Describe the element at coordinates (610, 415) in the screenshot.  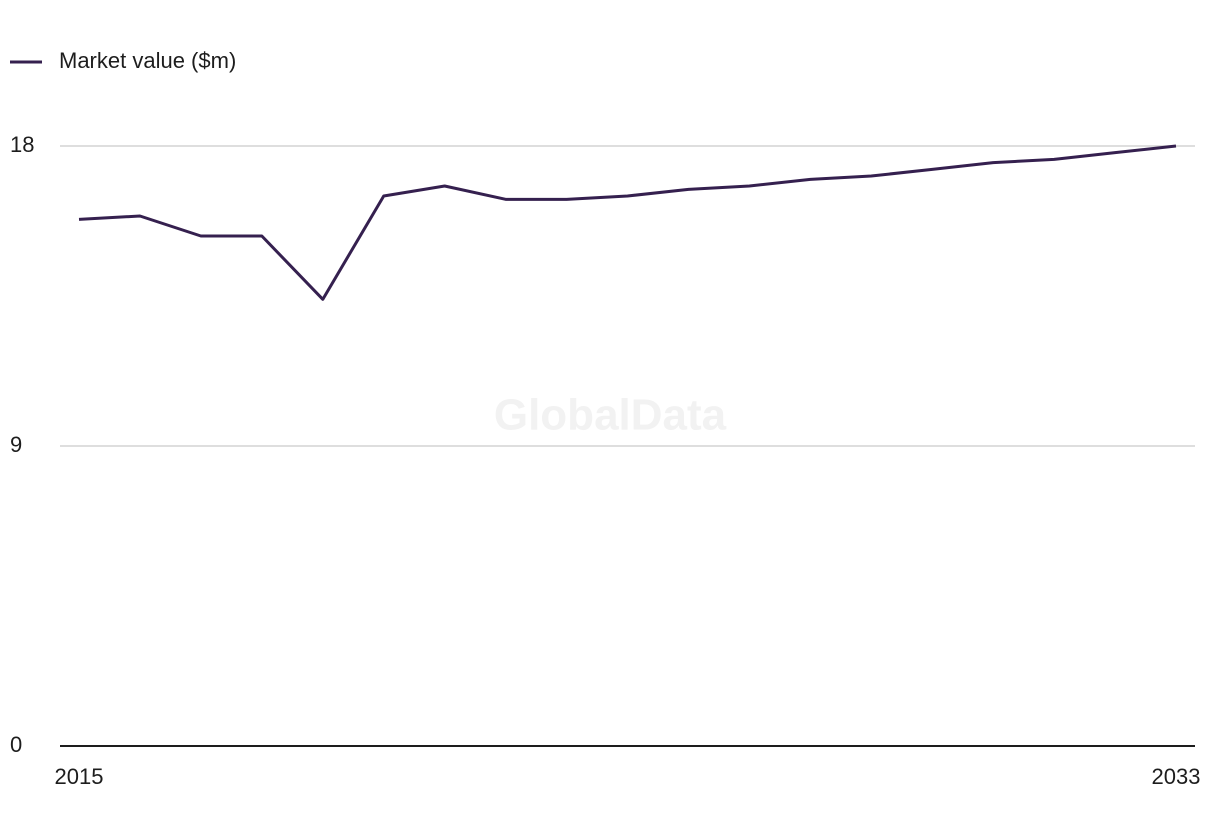
I see `watermark: GlobalData` at that location.